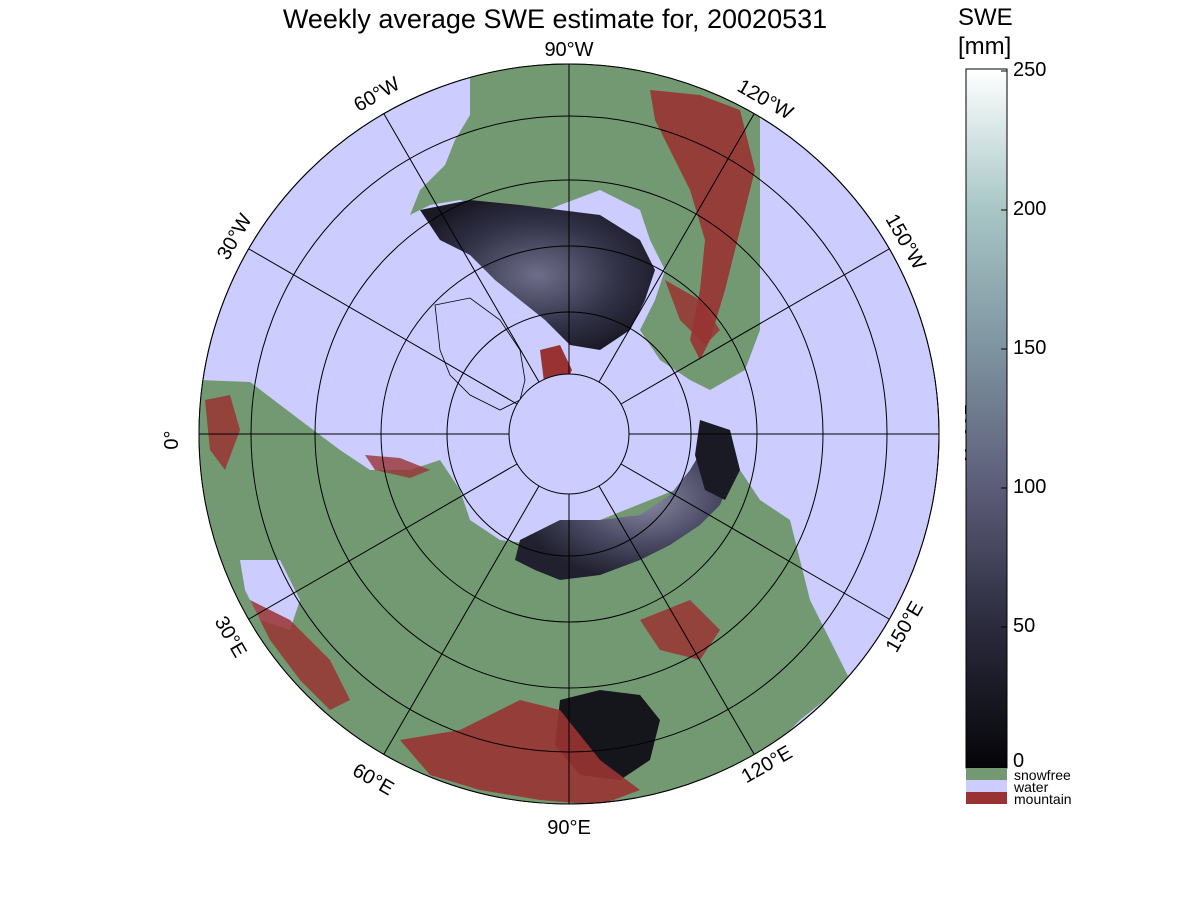  Describe the element at coordinates (986, 418) in the screenshot. I see `colorbar` at that location.